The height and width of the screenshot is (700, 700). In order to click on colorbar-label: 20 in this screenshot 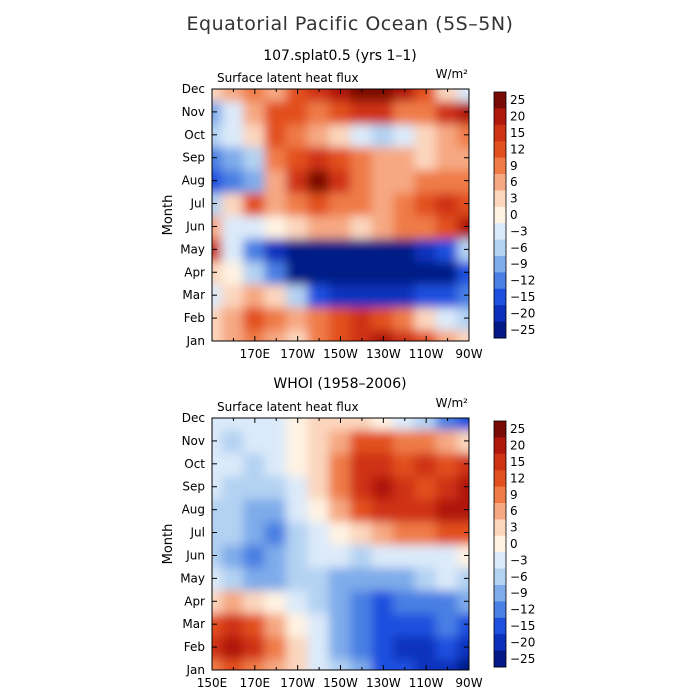, I will do `click(517, 117)`.